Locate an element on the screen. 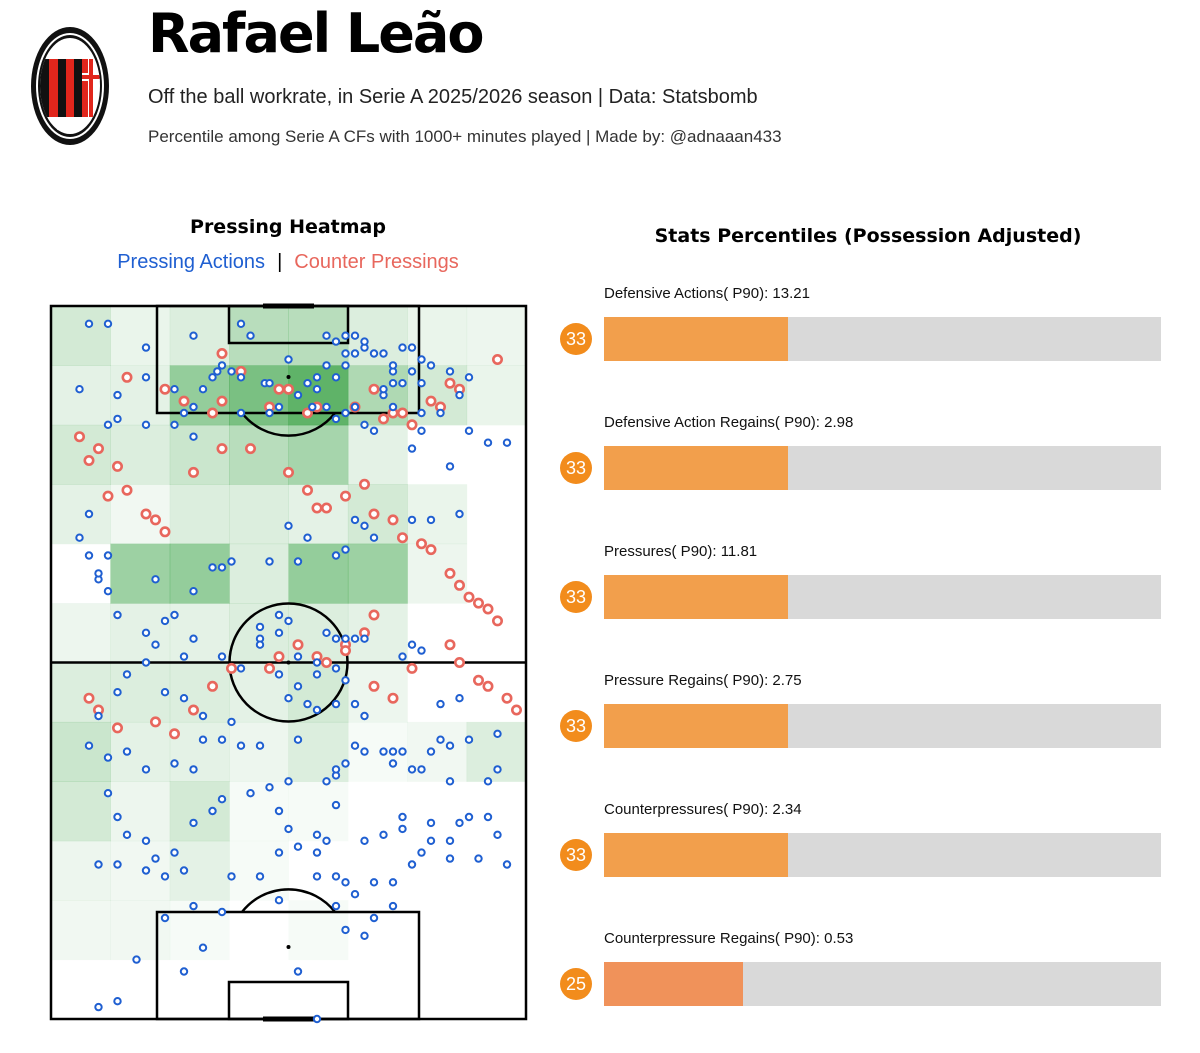 This screenshot has width=1200, height=1053. stat-label: Pressures( P90): 11.81 is located at coordinates (681, 551).